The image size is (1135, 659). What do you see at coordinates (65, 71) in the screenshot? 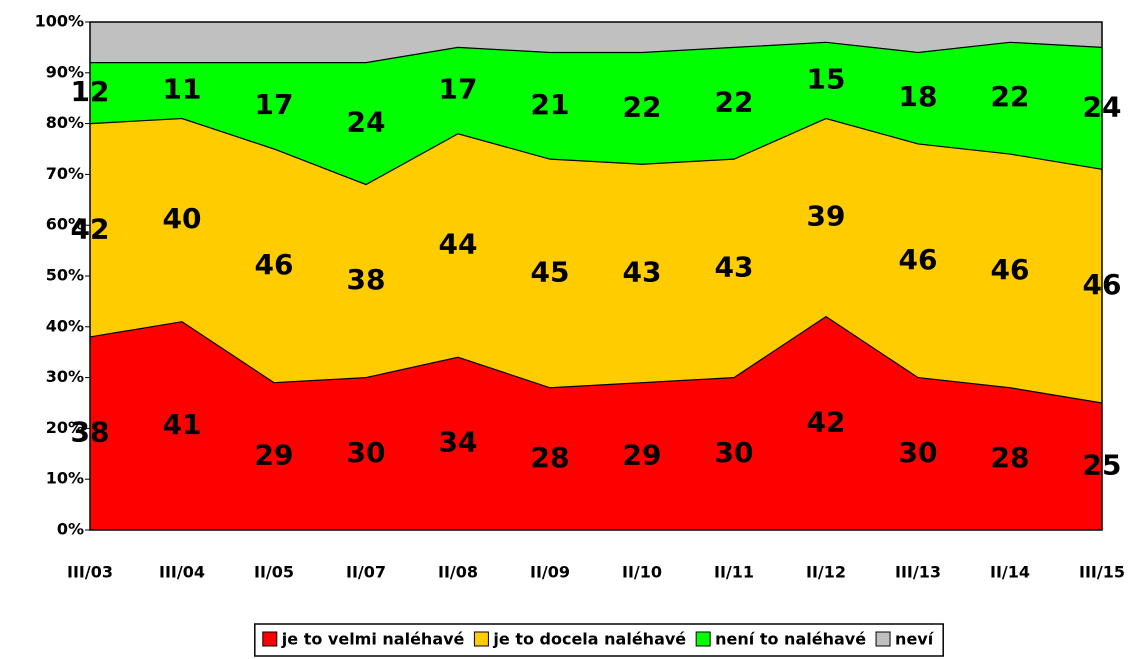
I see `y-tick-label: 90%` at bounding box center [65, 71].